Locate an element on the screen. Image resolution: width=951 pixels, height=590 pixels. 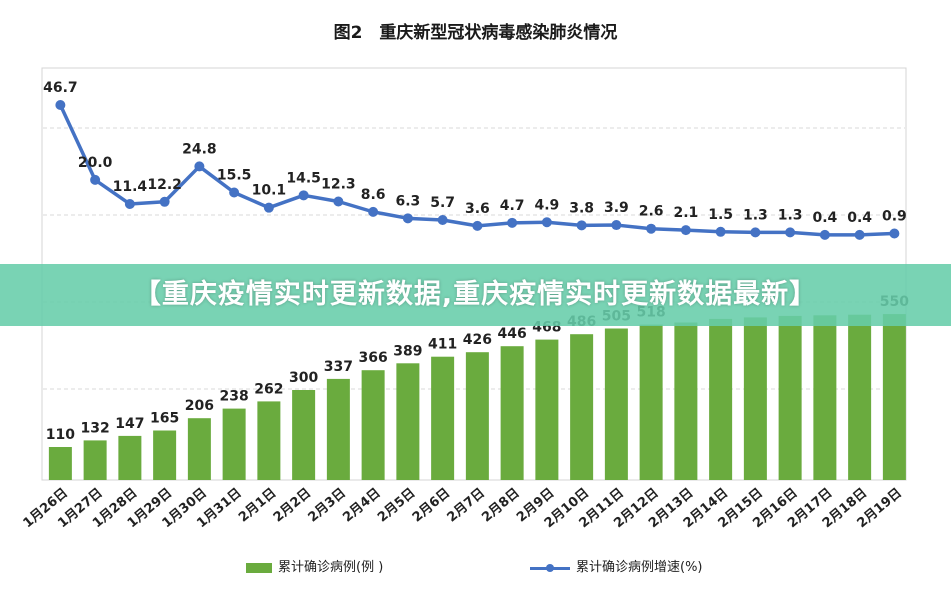
line-value-label: 0.9 is located at coordinates (894, 216).